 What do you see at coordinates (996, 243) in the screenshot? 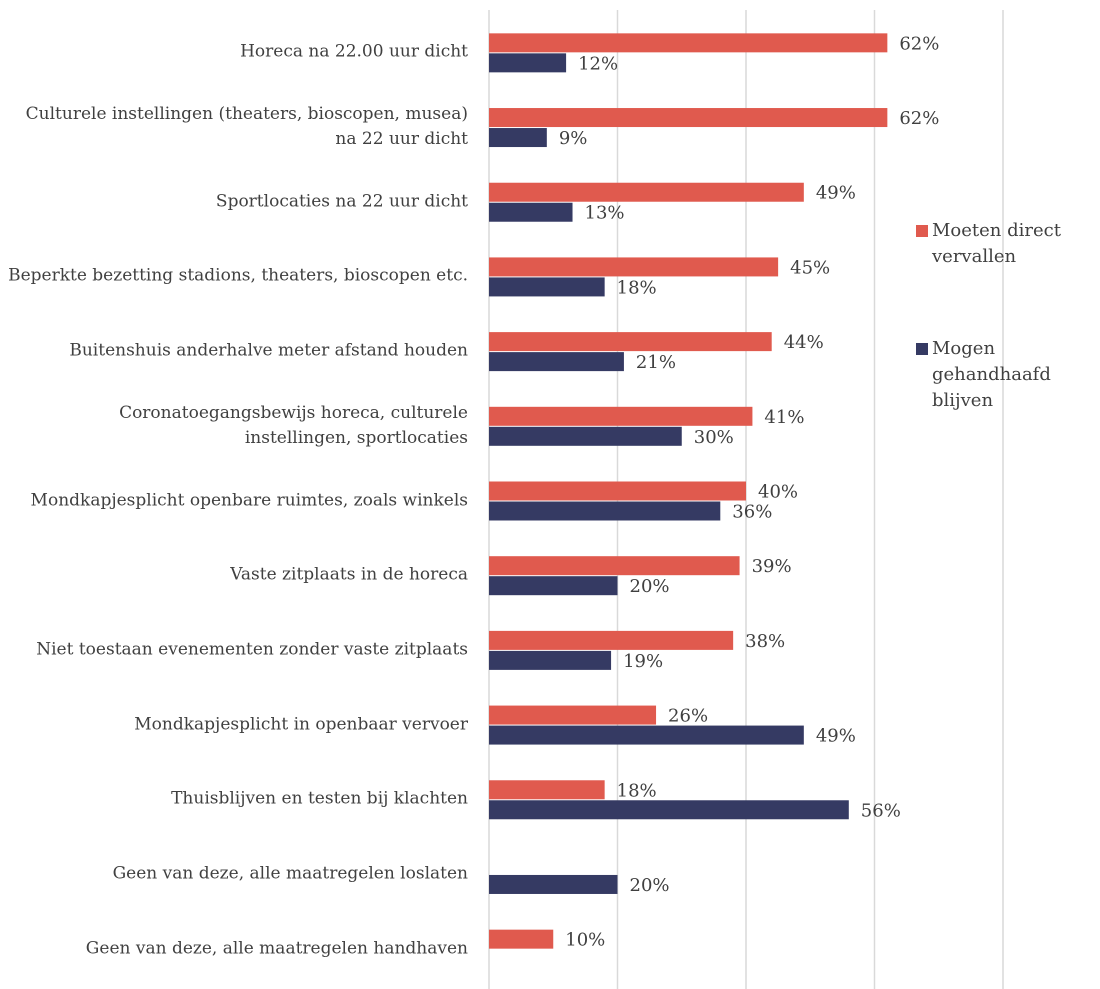
I see `legend-label: Moeten direct vervallen` at bounding box center [996, 243].